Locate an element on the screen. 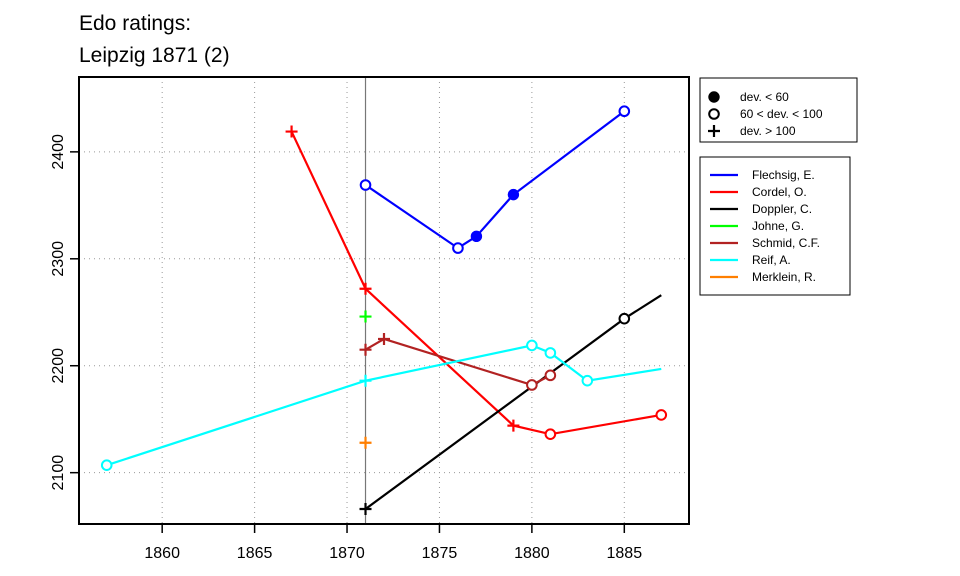 The height and width of the screenshot is (576, 960). series-legend-label: Reif, A. is located at coordinates (771, 260).